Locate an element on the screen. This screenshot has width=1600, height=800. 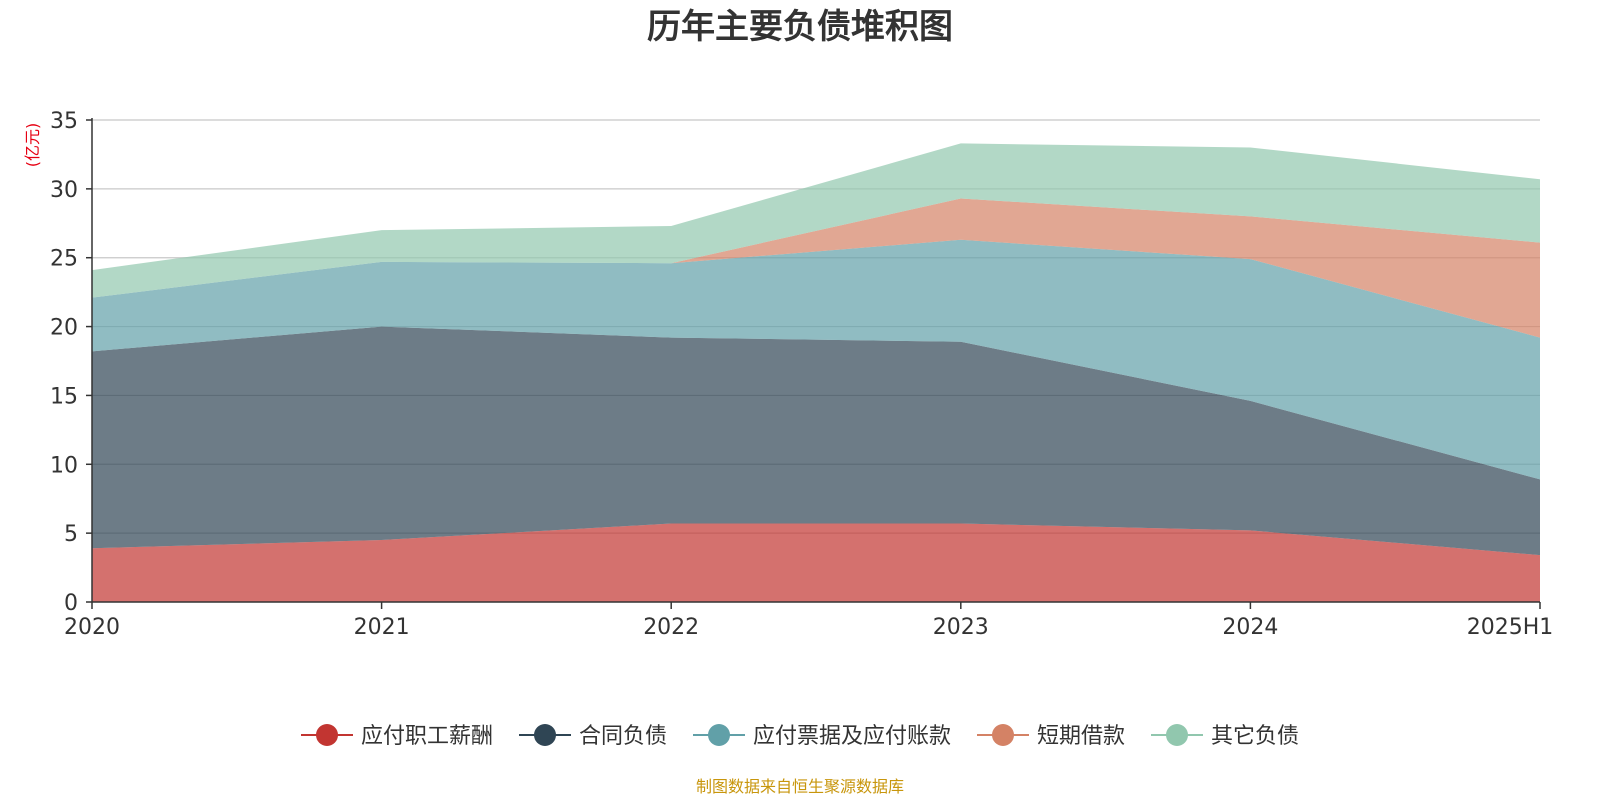
legend-label: 合同负债 is located at coordinates (623, 736).